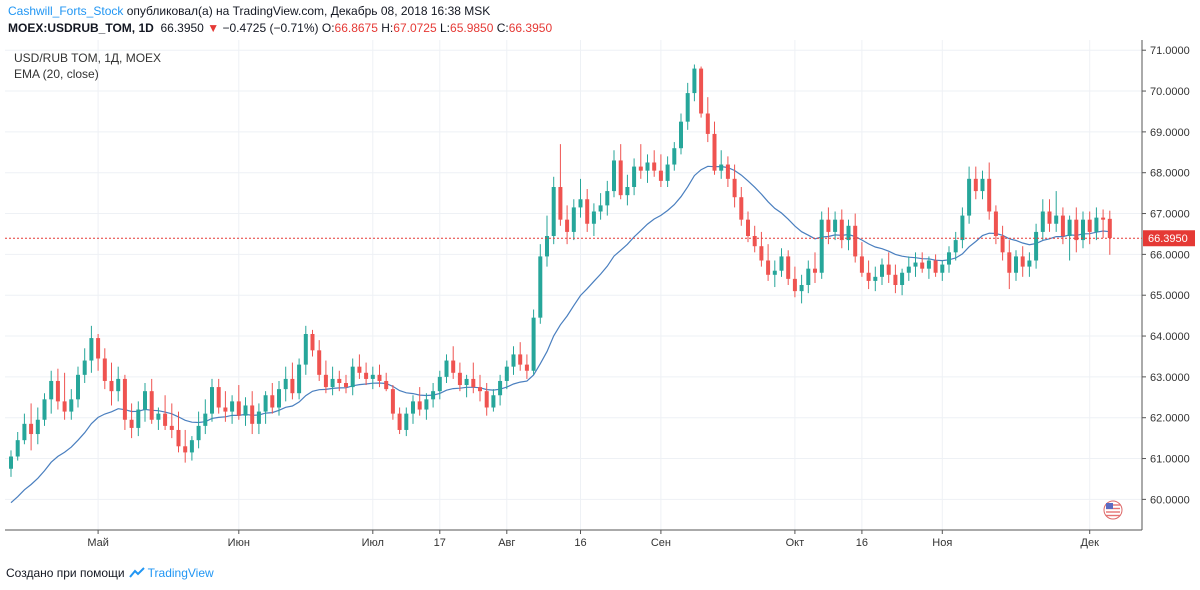 The width and height of the screenshot is (1200, 590). Describe the element at coordinates (56, 74) in the screenshot. I see `indicator-label: EMA (20, close)` at that location.